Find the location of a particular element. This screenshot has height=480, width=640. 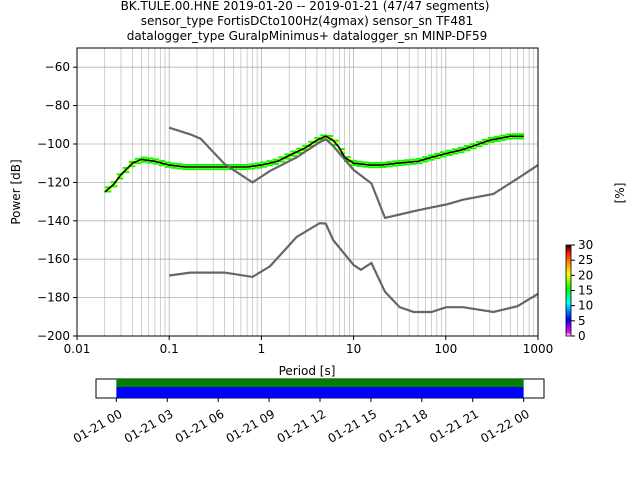

colorbar-tick-label: 25 is located at coordinates (585, 260).